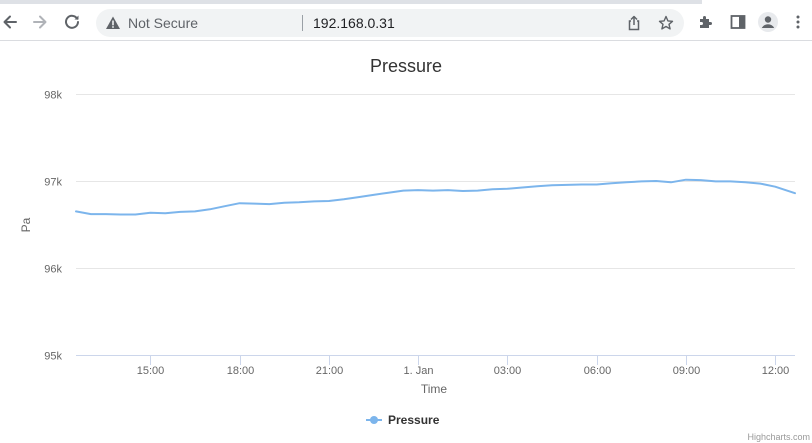 The image size is (812, 443). I want to click on x-tick-label: 06:00, so click(598, 371).